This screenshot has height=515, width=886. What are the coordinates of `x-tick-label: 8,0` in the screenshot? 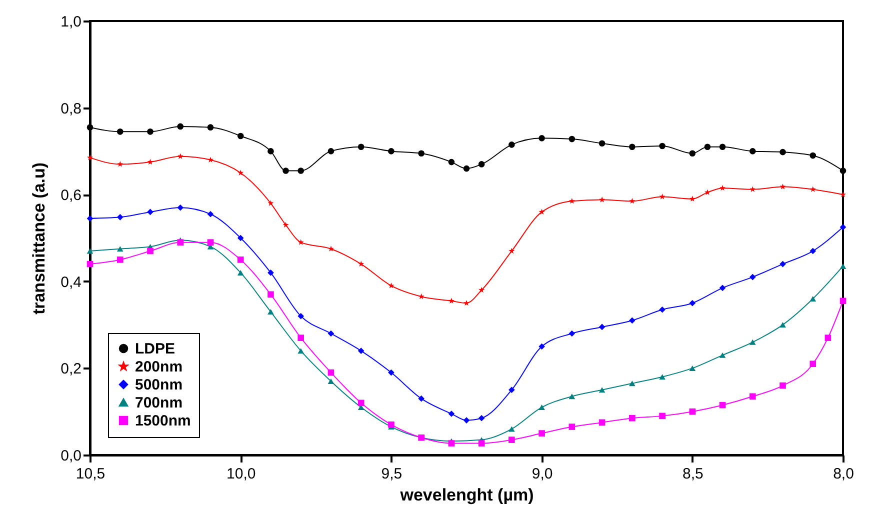 It's located at (843, 474).